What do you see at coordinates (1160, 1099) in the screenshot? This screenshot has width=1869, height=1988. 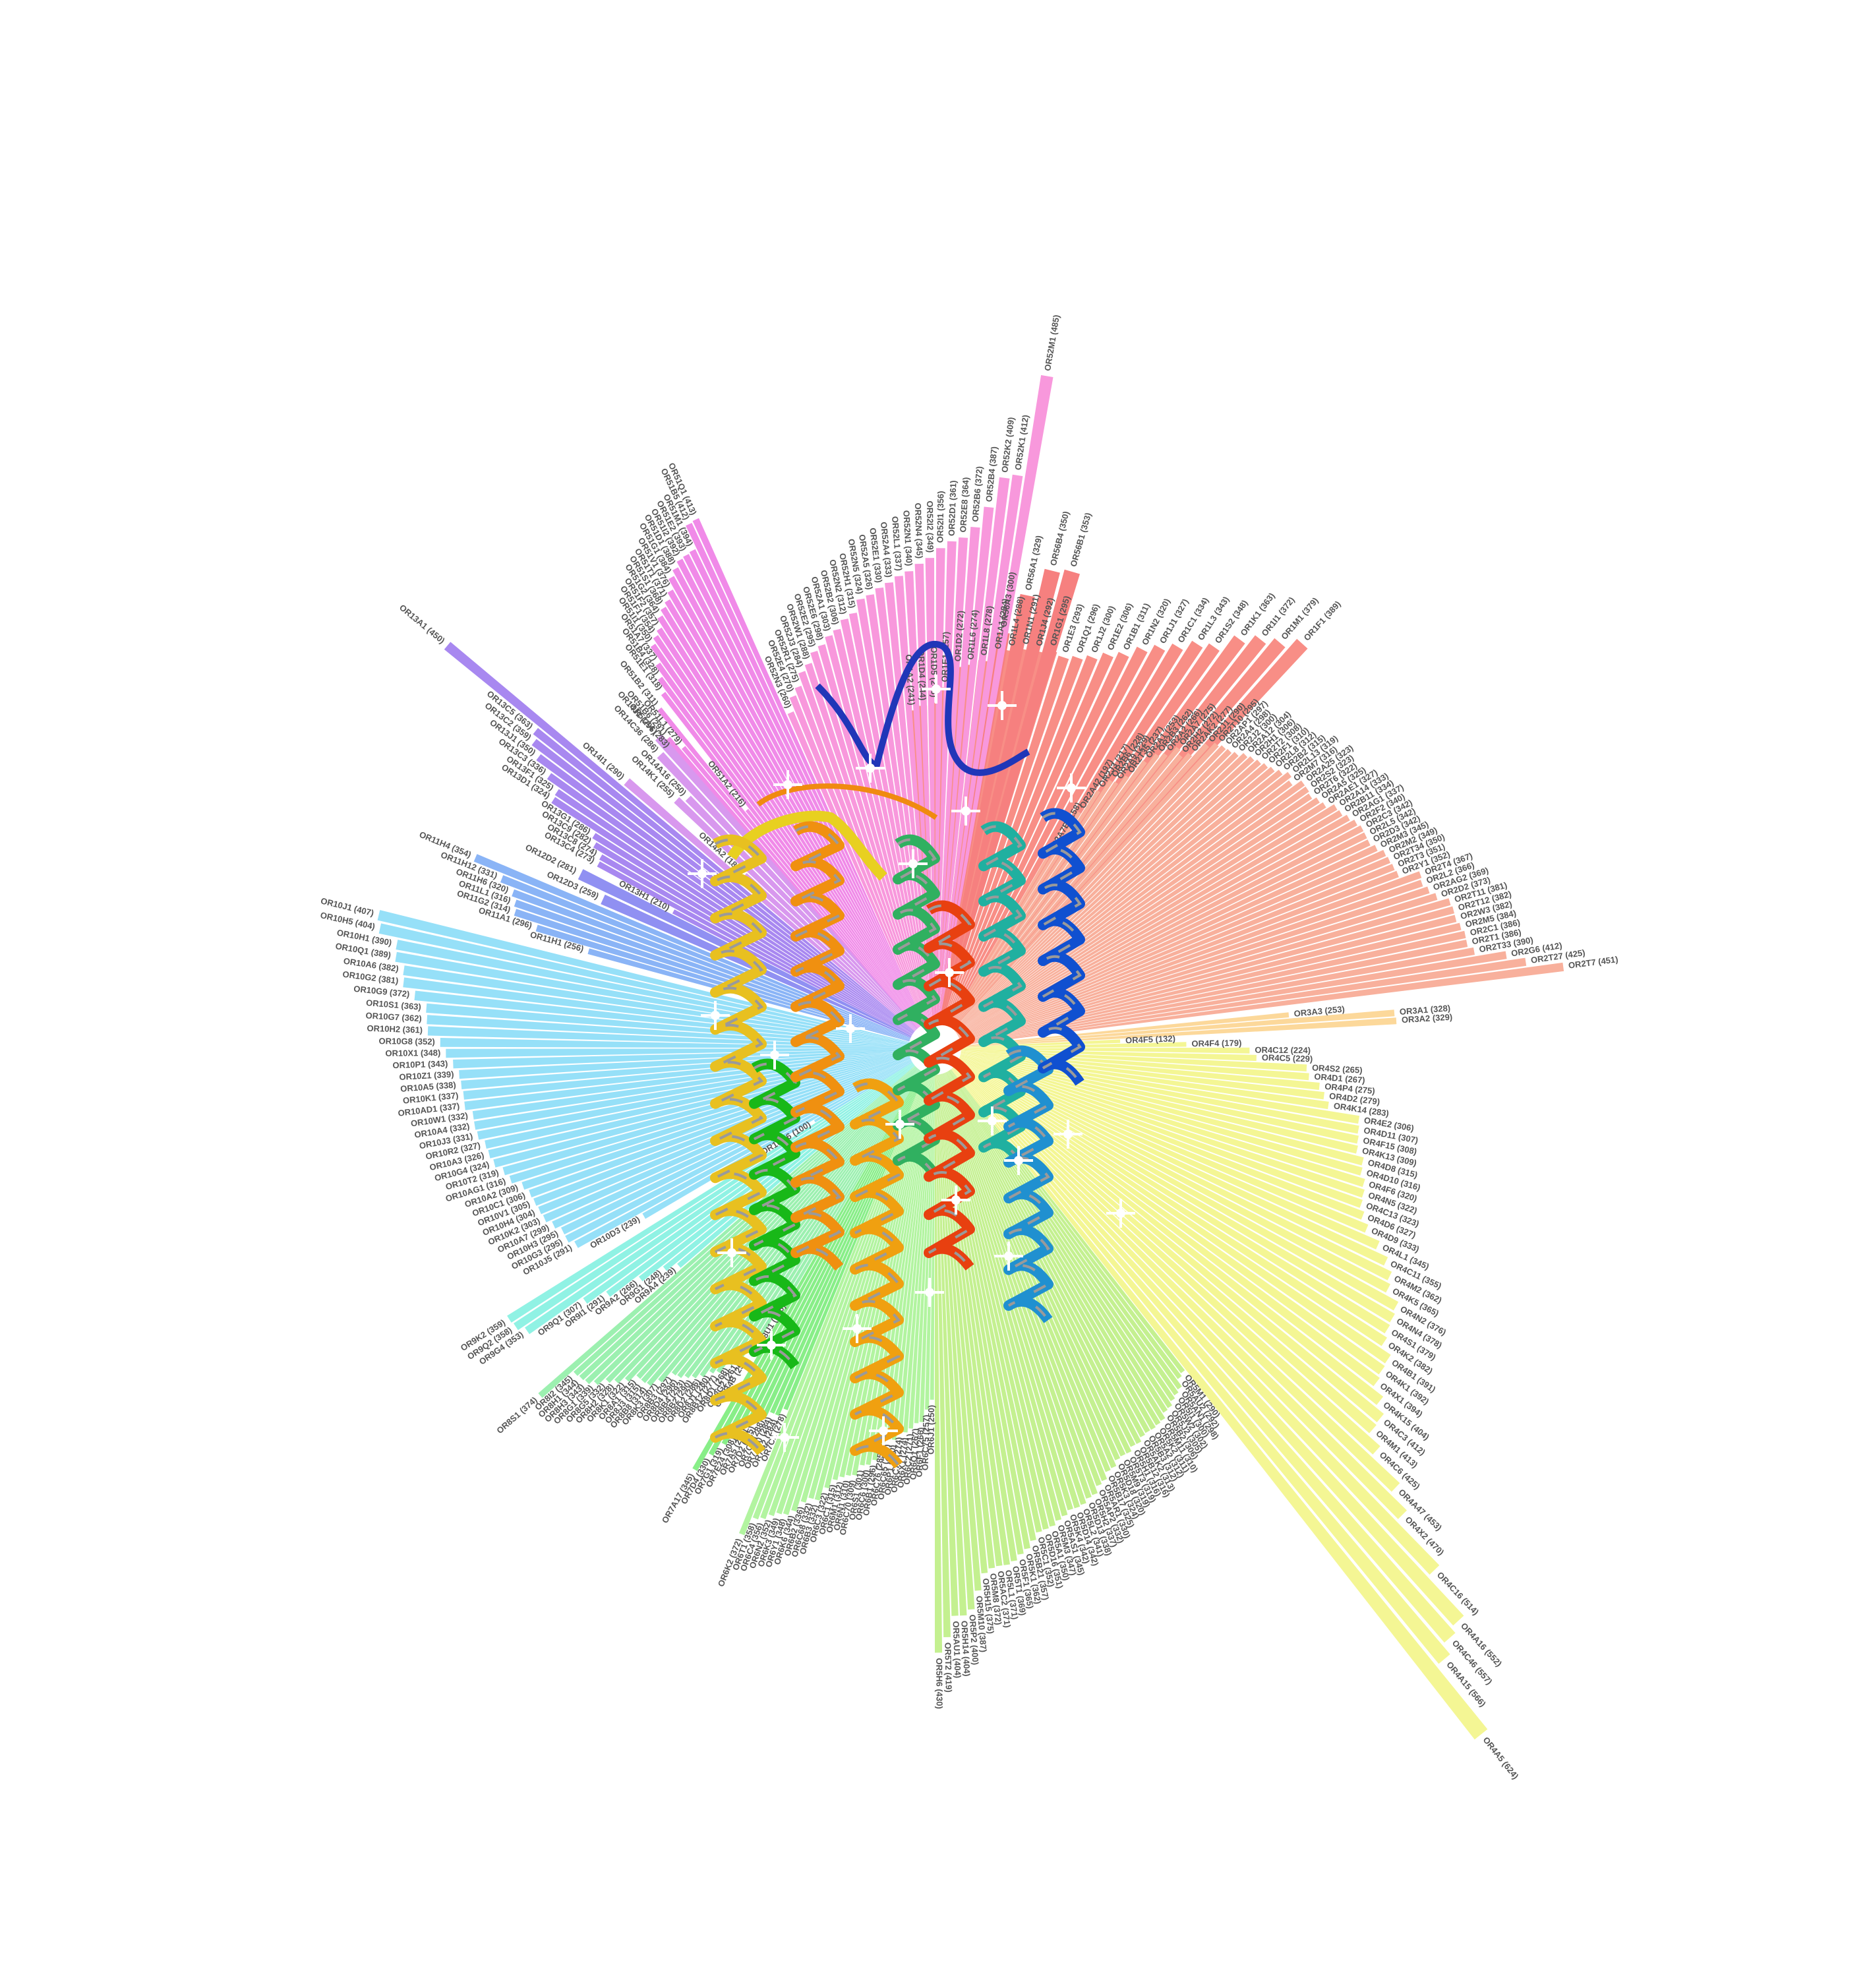 I see `bar-or4f15` at bounding box center [1160, 1099].